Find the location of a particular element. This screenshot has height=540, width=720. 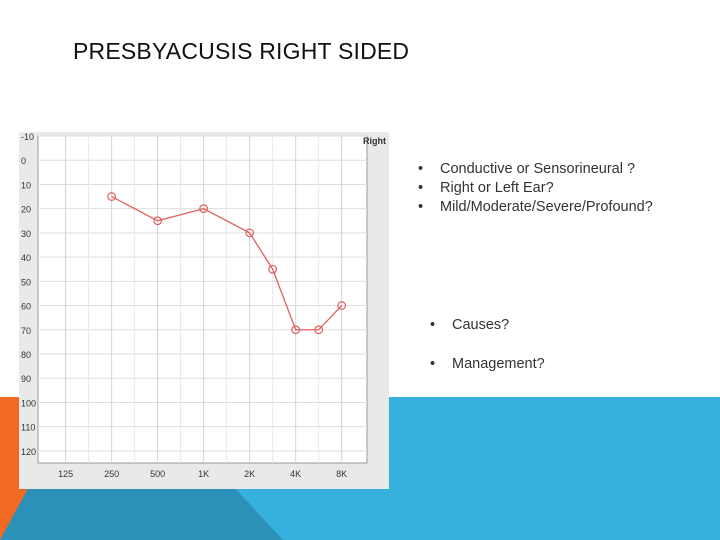

y-tick-label: 120 is located at coordinates (28, 452).